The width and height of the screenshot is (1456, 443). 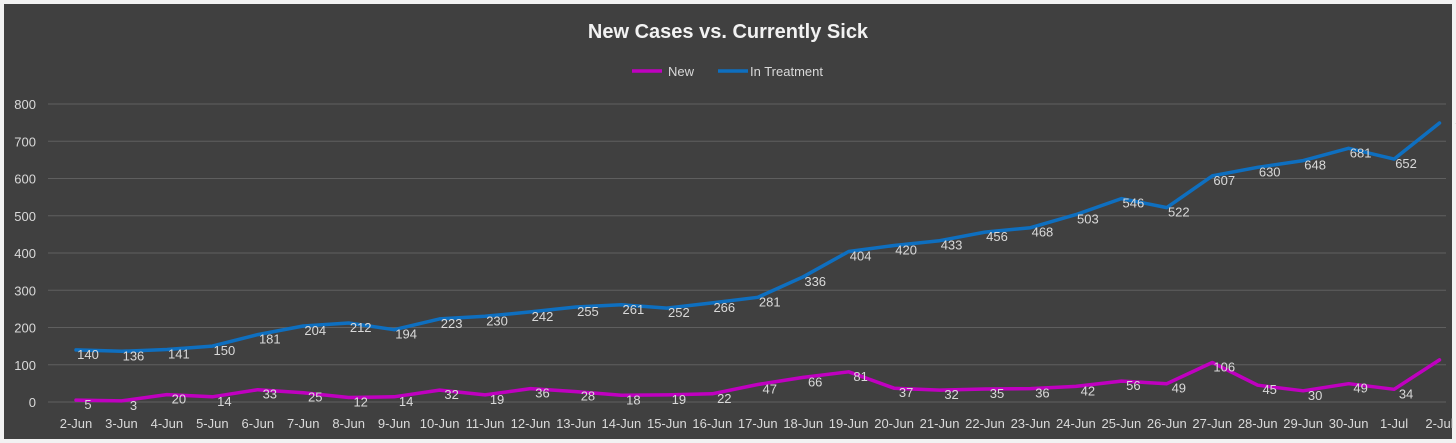 What do you see at coordinates (1133, 203) in the screenshot?
I see `data-label: 546` at bounding box center [1133, 203].